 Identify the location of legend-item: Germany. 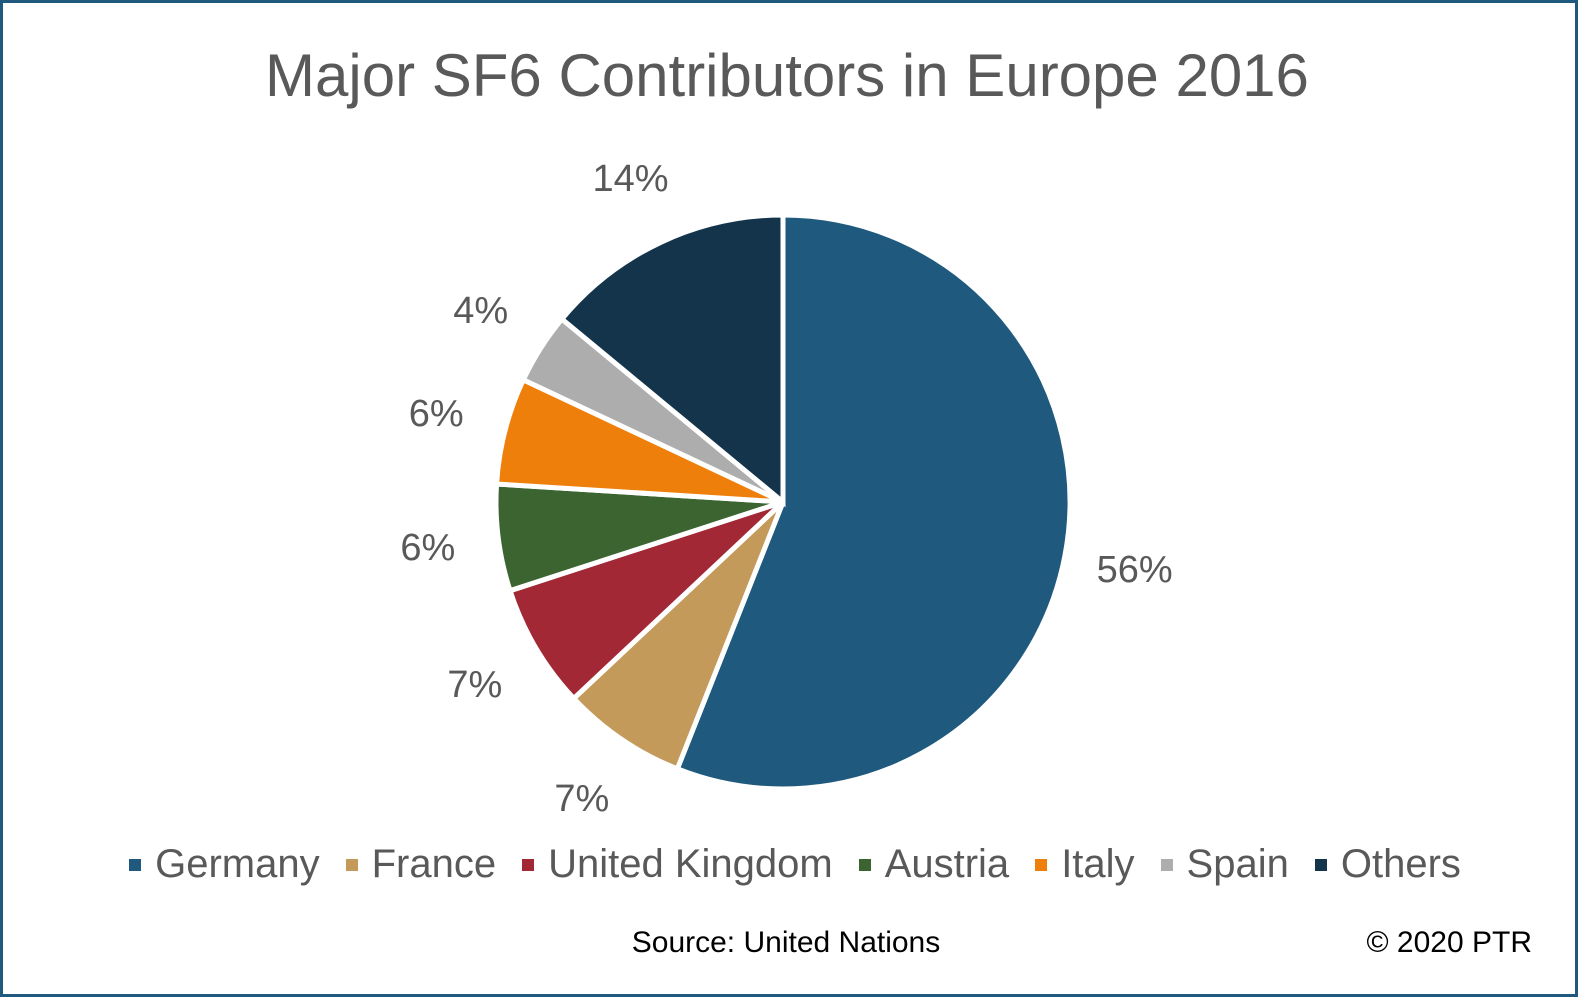
(224, 864).